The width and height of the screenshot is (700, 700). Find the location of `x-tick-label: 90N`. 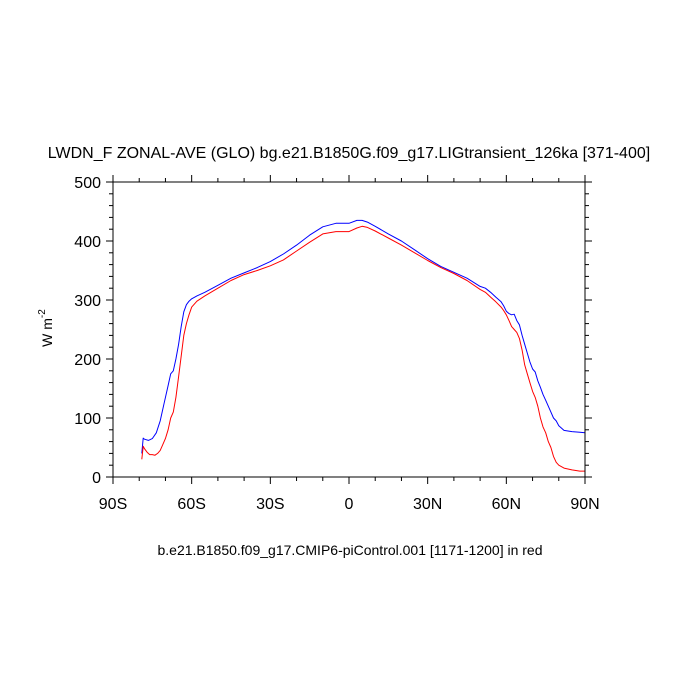

x-tick-label: 90N is located at coordinates (584, 504).